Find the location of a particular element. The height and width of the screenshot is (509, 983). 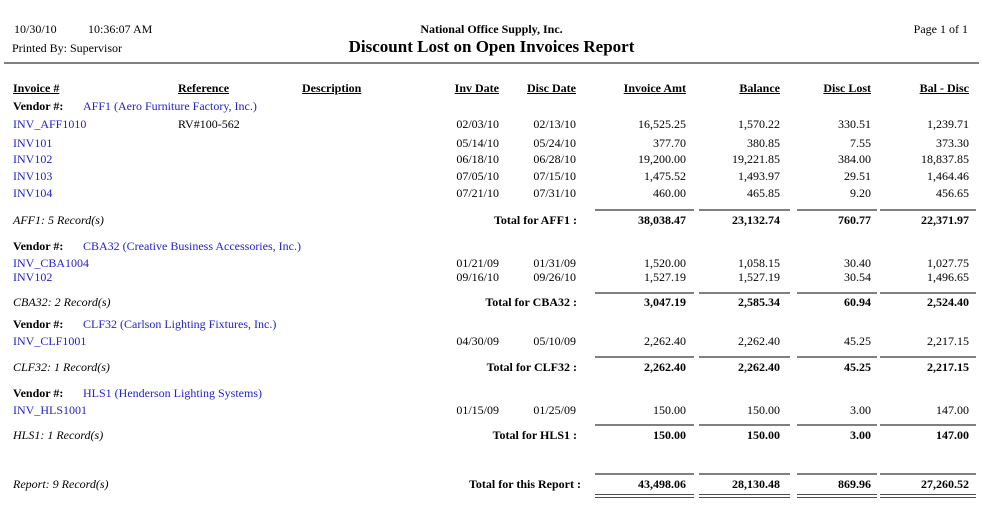

reference-value: RV#100-562 is located at coordinates (209, 124).